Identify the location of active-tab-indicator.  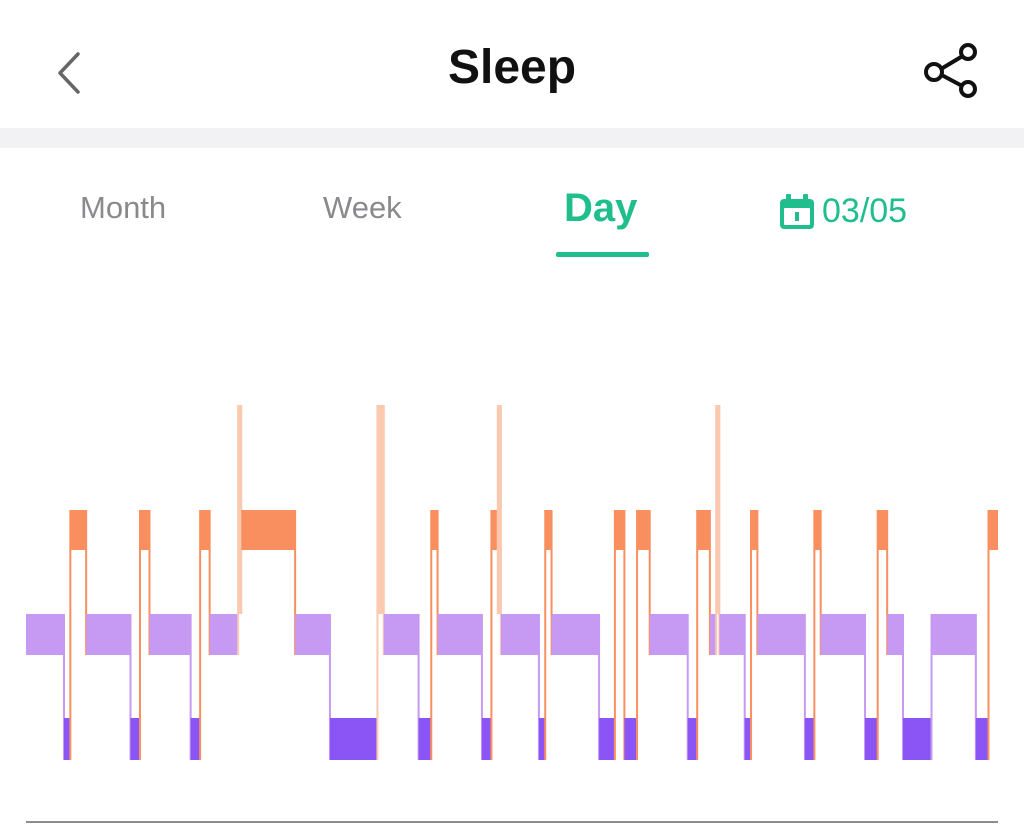
(602, 254).